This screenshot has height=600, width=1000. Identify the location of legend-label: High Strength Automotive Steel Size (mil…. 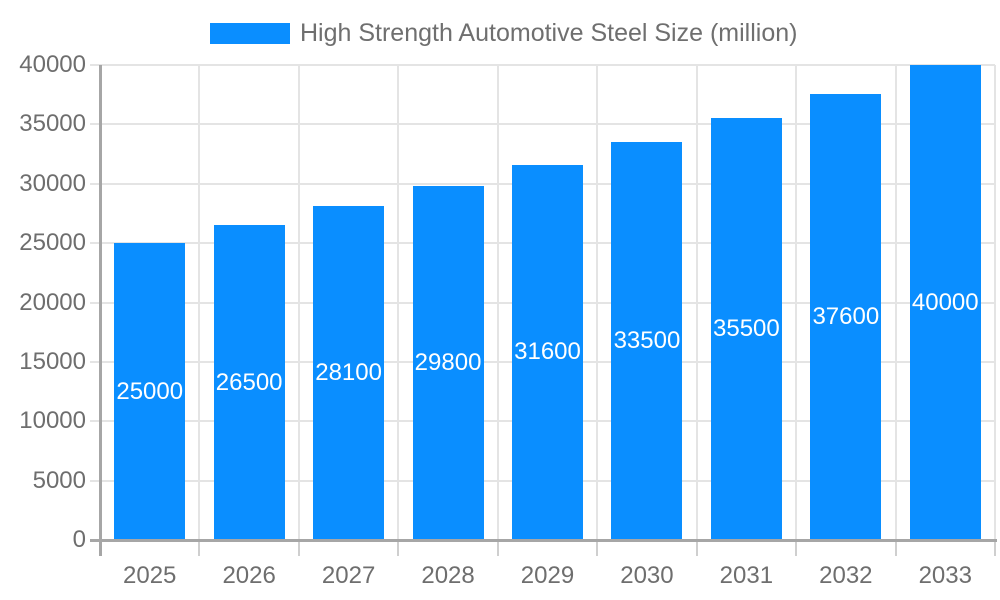
(549, 33).